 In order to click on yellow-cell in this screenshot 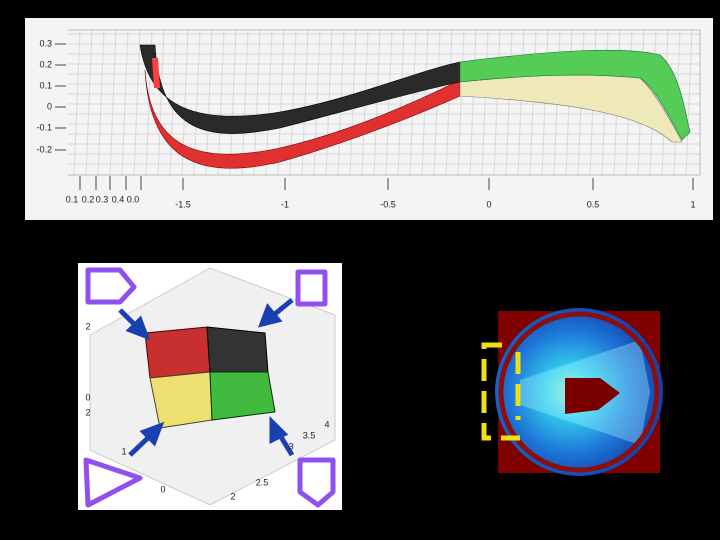, I will do `click(181, 400)`.